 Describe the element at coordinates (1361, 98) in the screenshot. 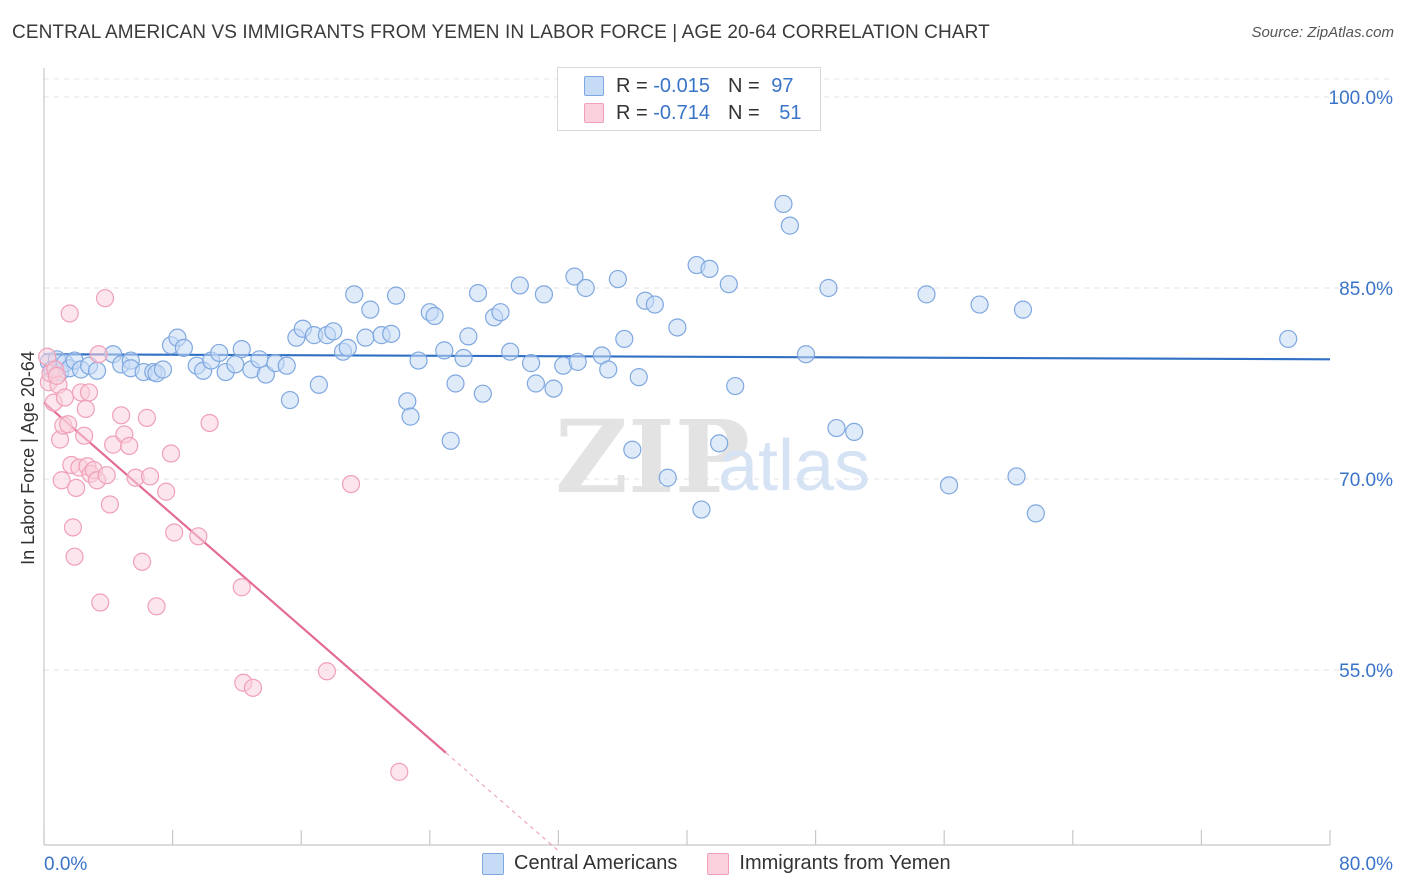

I see `y-tick-label: 100.0%` at that location.